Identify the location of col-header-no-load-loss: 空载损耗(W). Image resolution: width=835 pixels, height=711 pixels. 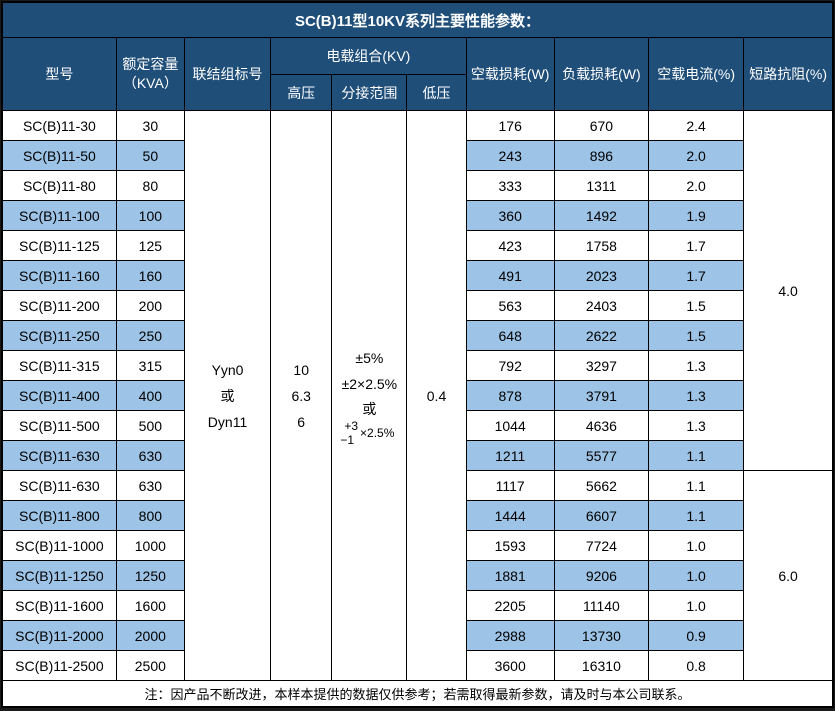
(510, 74).